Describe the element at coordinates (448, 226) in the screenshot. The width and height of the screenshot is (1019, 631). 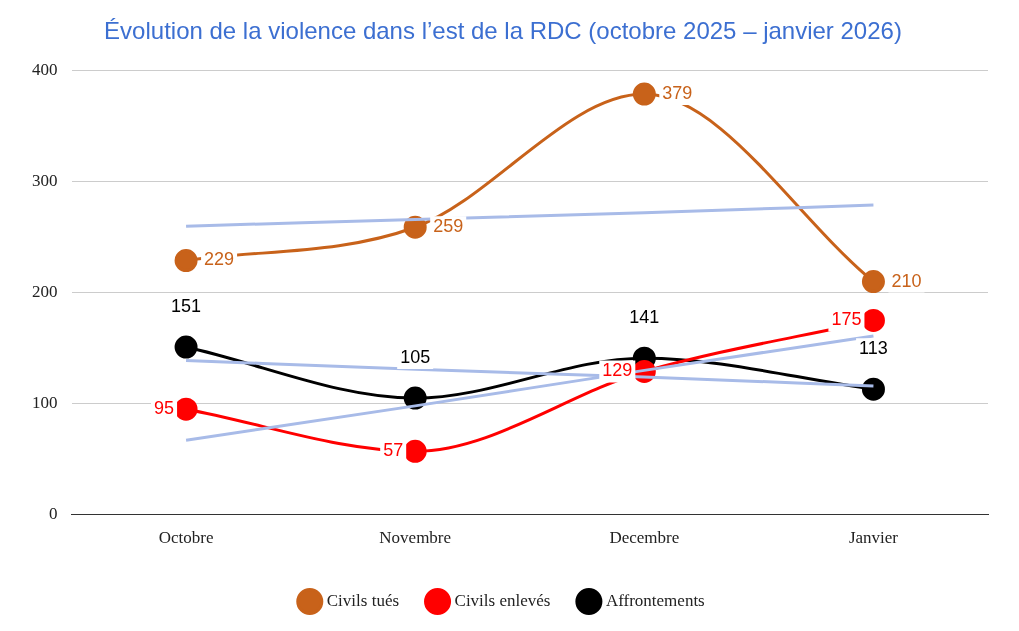
I see `data-label: 259` at that location.